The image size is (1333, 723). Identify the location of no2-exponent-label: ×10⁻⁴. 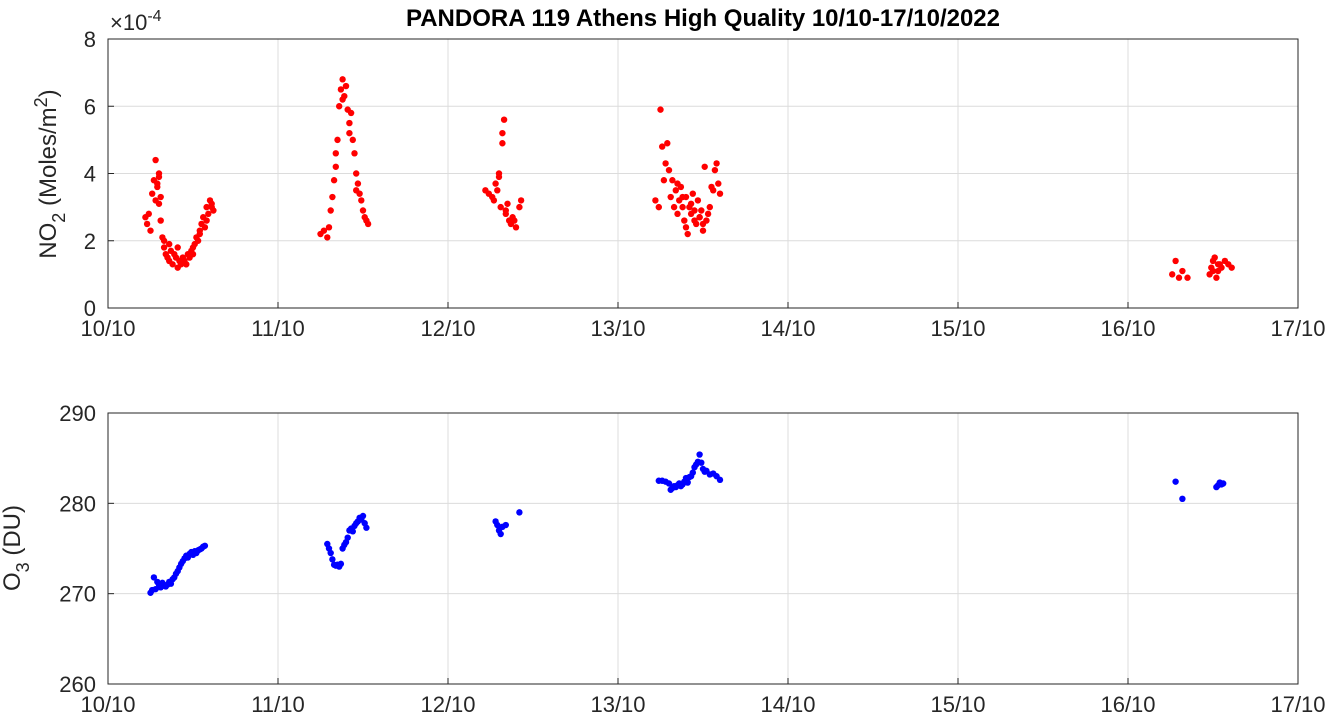
(136, 21).